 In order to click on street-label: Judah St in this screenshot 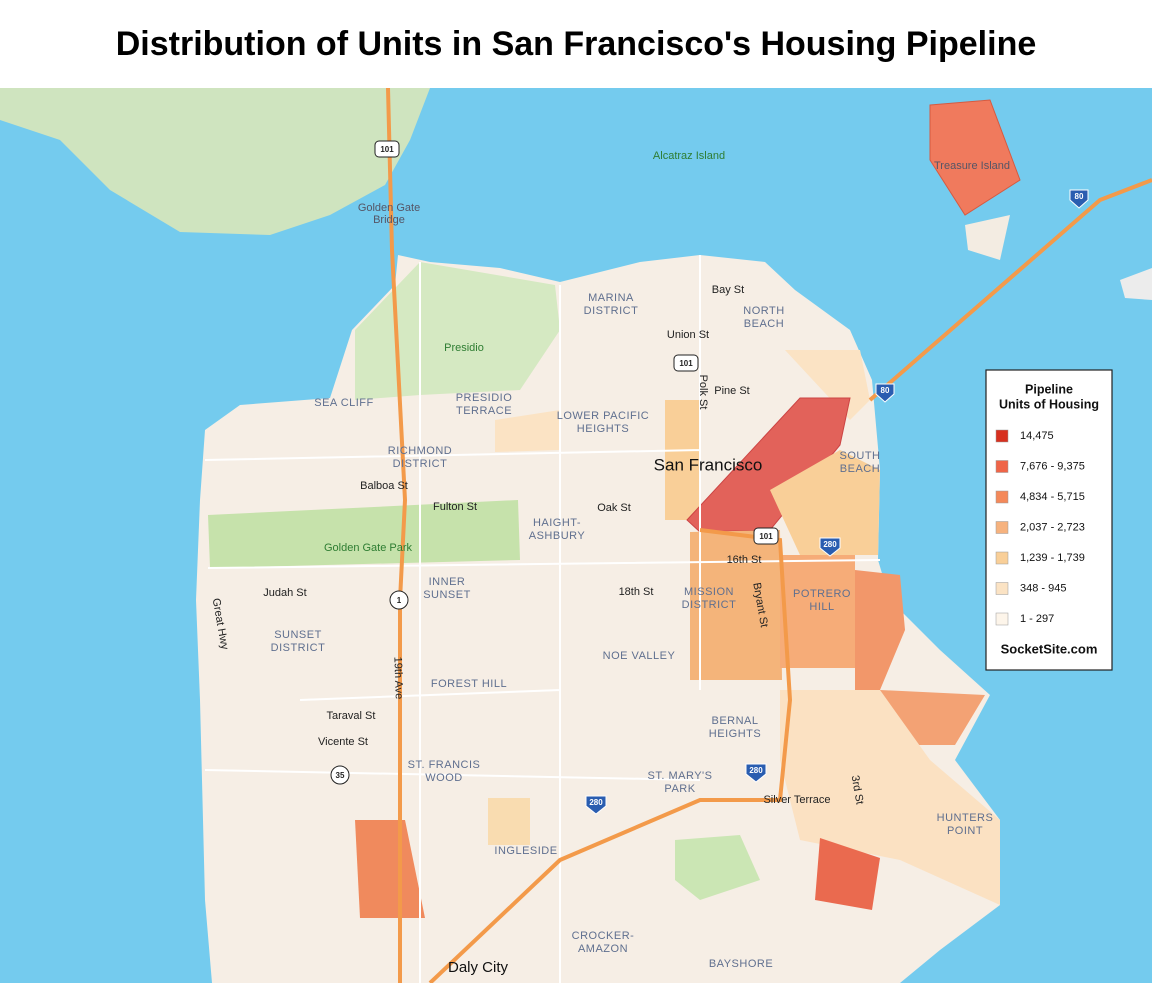, I will do `click(284, 593)`.